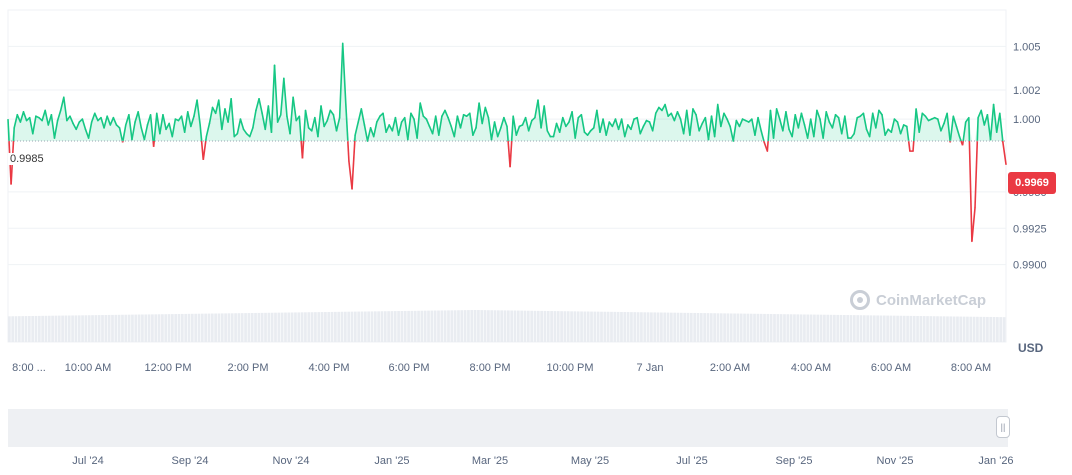 The width and height of the screenshot is (1072, 475). Describe the element at coordinates (27, 159) in the screenshot. I see `baseline-value-label: 0.9985` at that location.